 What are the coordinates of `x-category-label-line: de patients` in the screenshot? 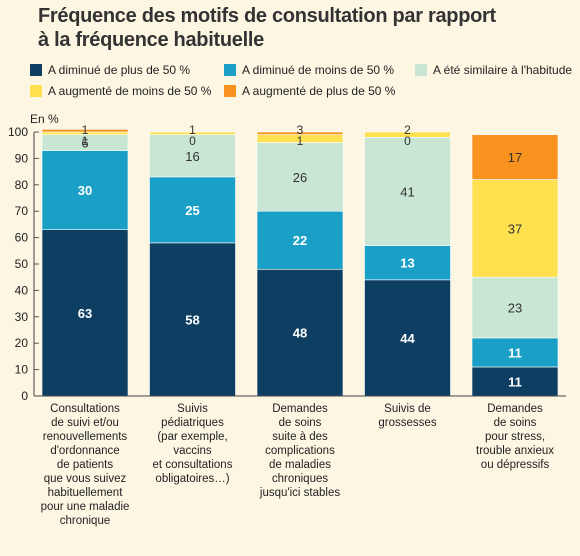 It's located at (85, 465).